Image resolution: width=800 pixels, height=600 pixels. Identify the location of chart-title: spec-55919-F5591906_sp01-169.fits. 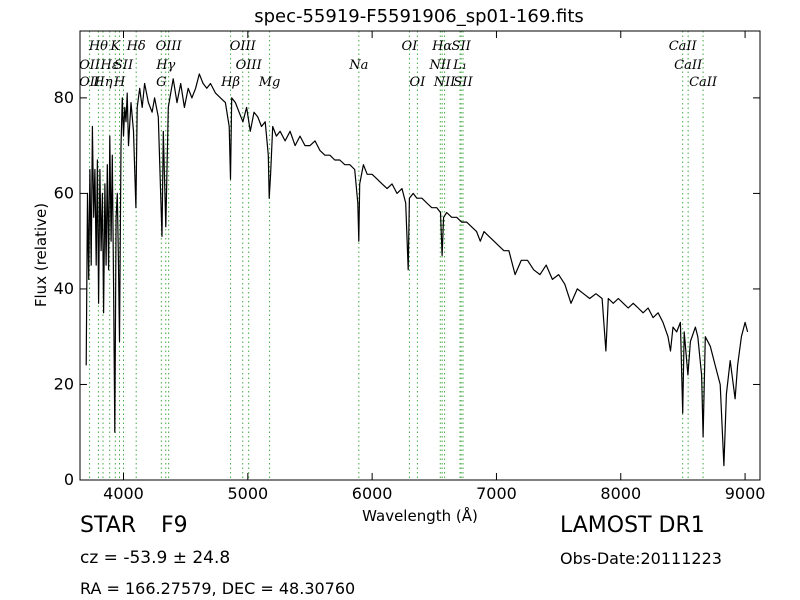
(419, 16).